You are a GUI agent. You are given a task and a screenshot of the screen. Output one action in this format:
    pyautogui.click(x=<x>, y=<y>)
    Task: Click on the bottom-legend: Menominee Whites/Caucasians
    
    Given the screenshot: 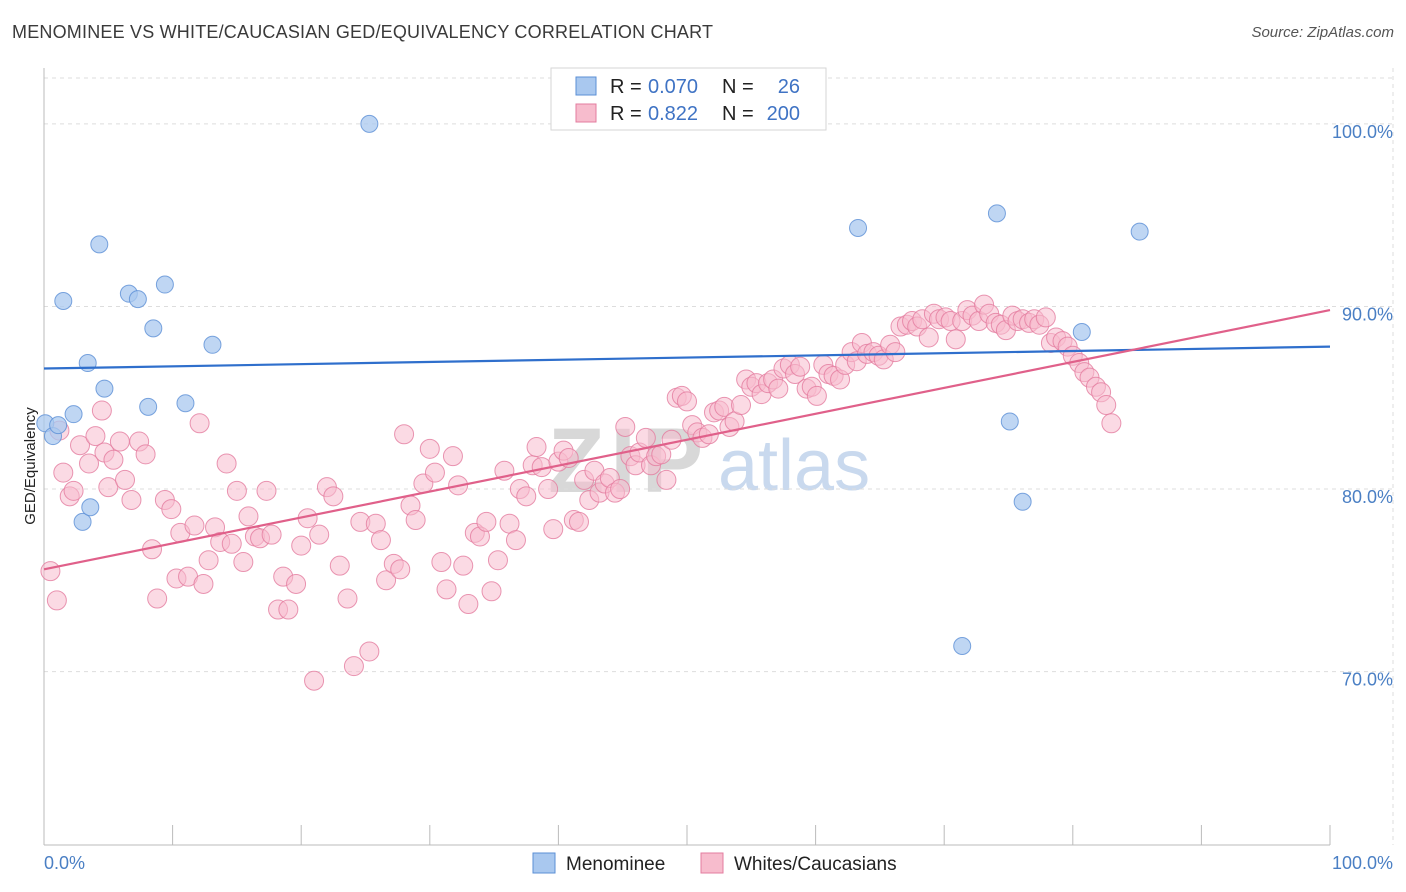 What is the action you would take?
    pyautogui.click(x=714, y=863)
    